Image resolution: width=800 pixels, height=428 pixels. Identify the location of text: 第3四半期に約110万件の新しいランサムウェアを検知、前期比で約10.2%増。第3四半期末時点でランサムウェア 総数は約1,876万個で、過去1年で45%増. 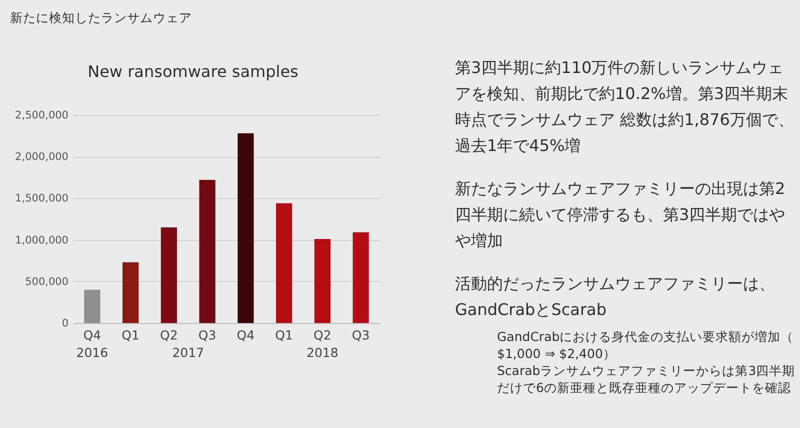
(624, 106).